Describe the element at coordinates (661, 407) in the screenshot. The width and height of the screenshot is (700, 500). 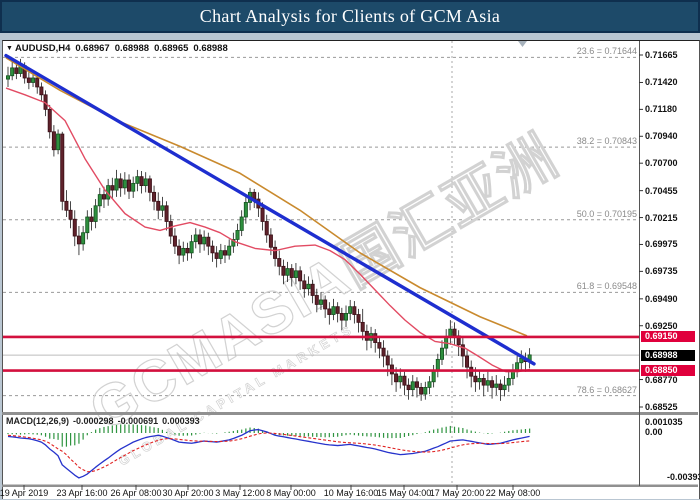
I see `price-tick-label: 0.68525` at that location.